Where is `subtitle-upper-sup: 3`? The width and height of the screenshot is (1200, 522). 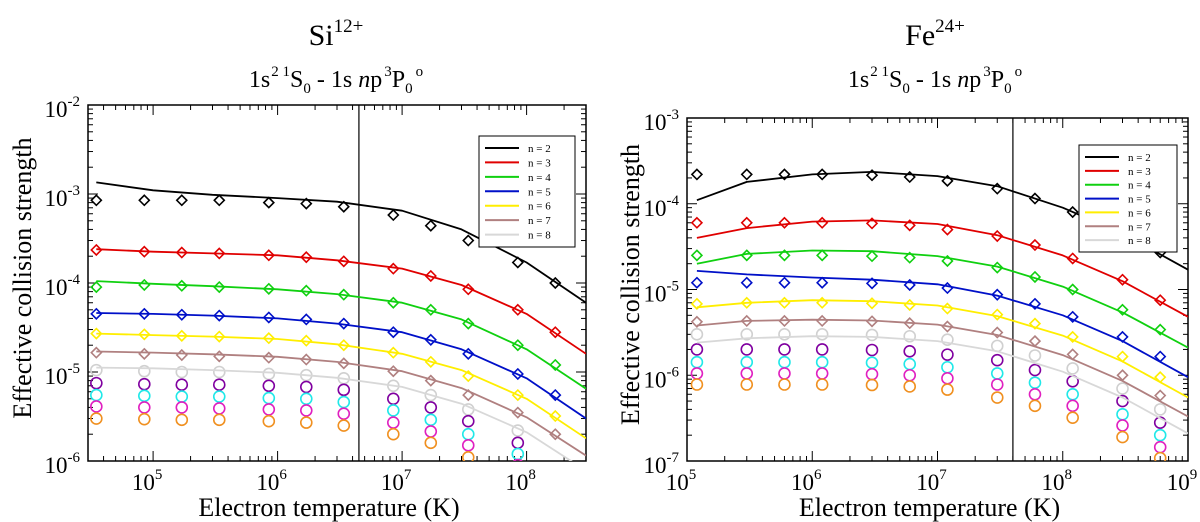 subtitle-upper-sup: 3 is located at coordinates (987, 72).